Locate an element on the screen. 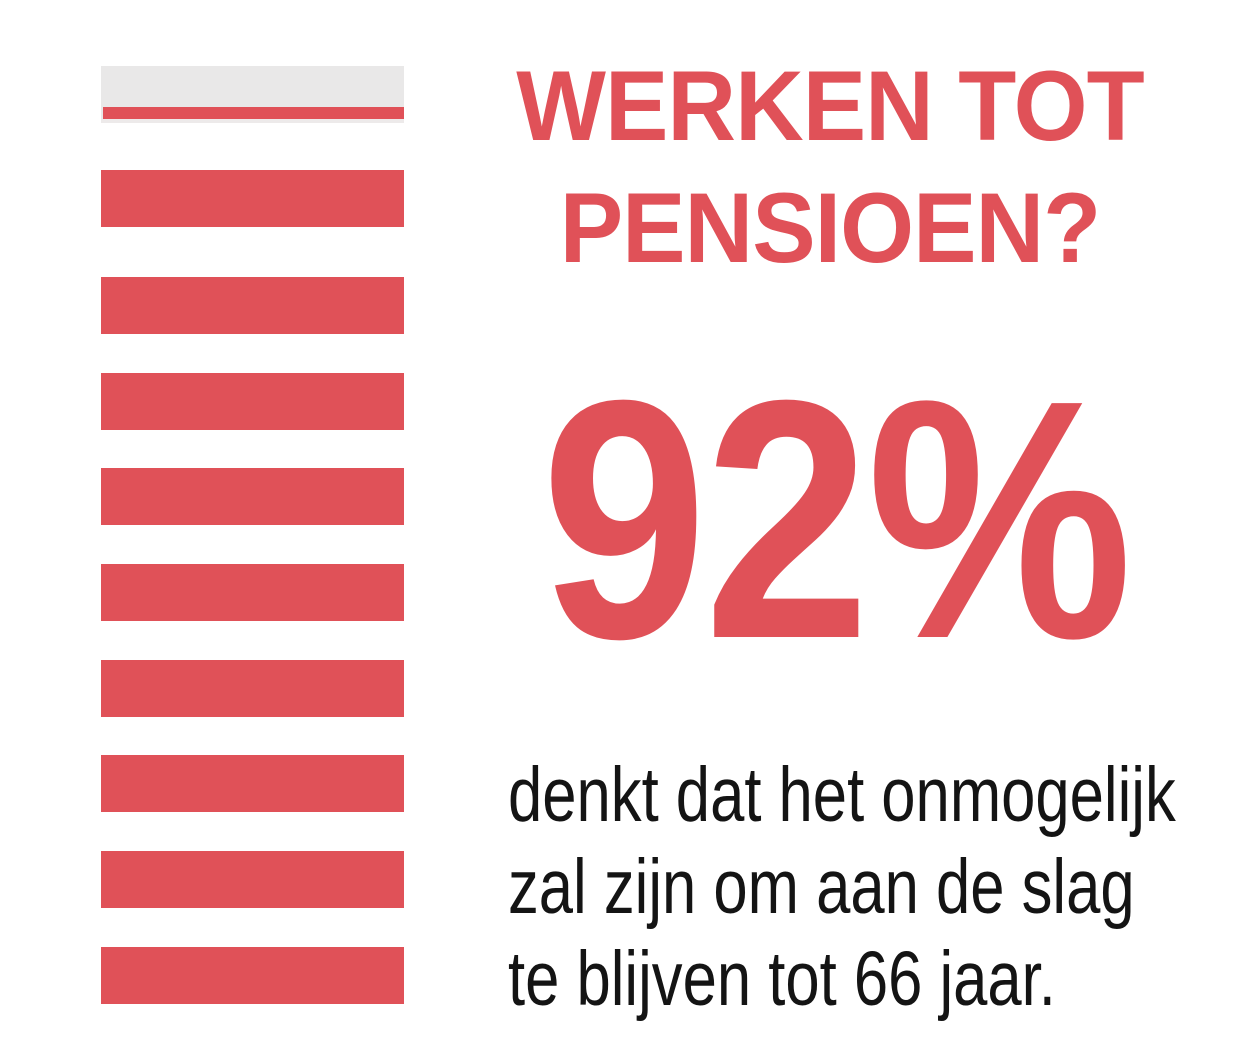 The image size is (1243, 1060). title-line-2: PENSIOEN? is located at coordinates (830, 227).